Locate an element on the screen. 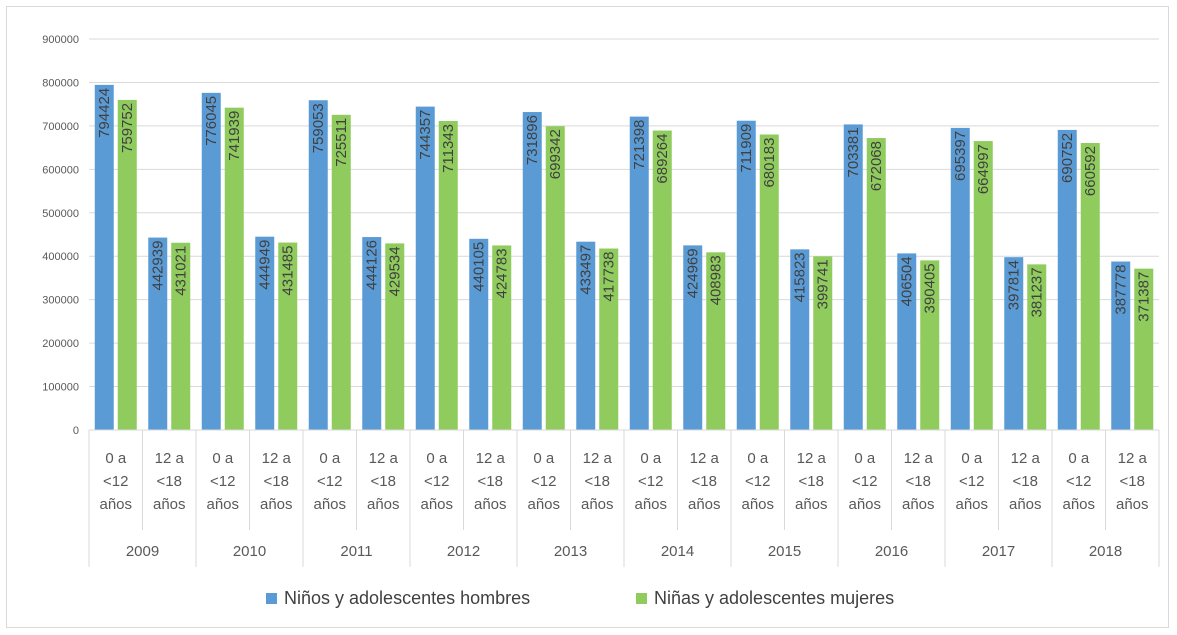  year-label: 2010 is located at coordinates (249, 551).